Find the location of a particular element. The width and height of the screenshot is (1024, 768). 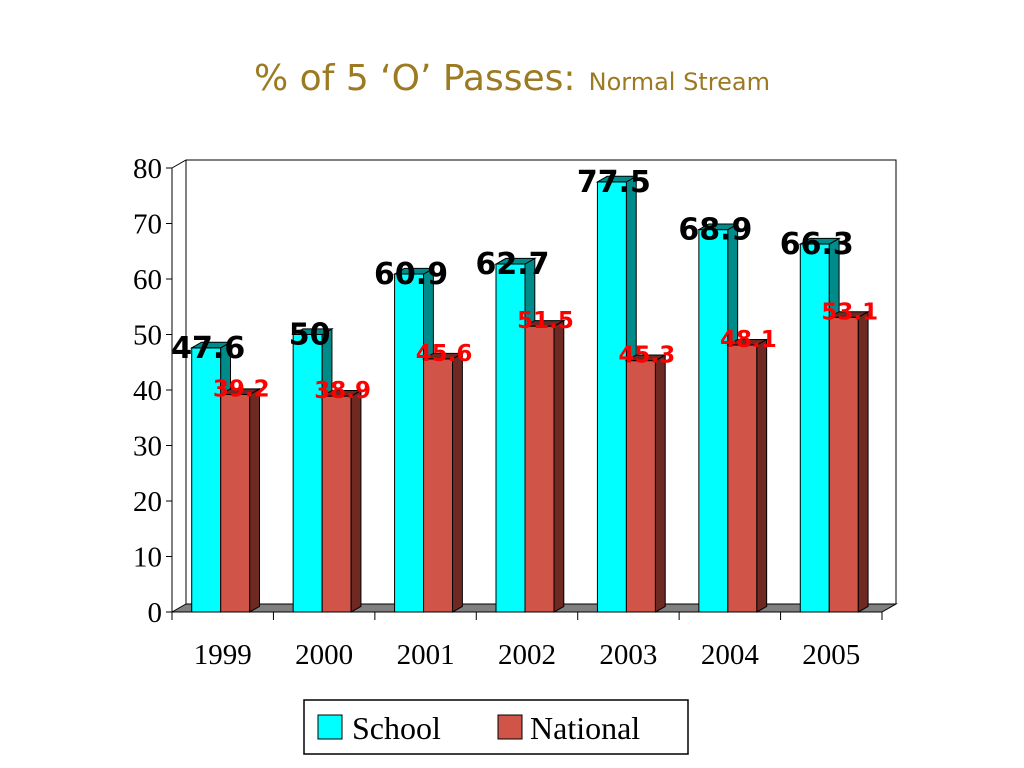

data-label-school: 47.6 is located at coordinates (208, 348).